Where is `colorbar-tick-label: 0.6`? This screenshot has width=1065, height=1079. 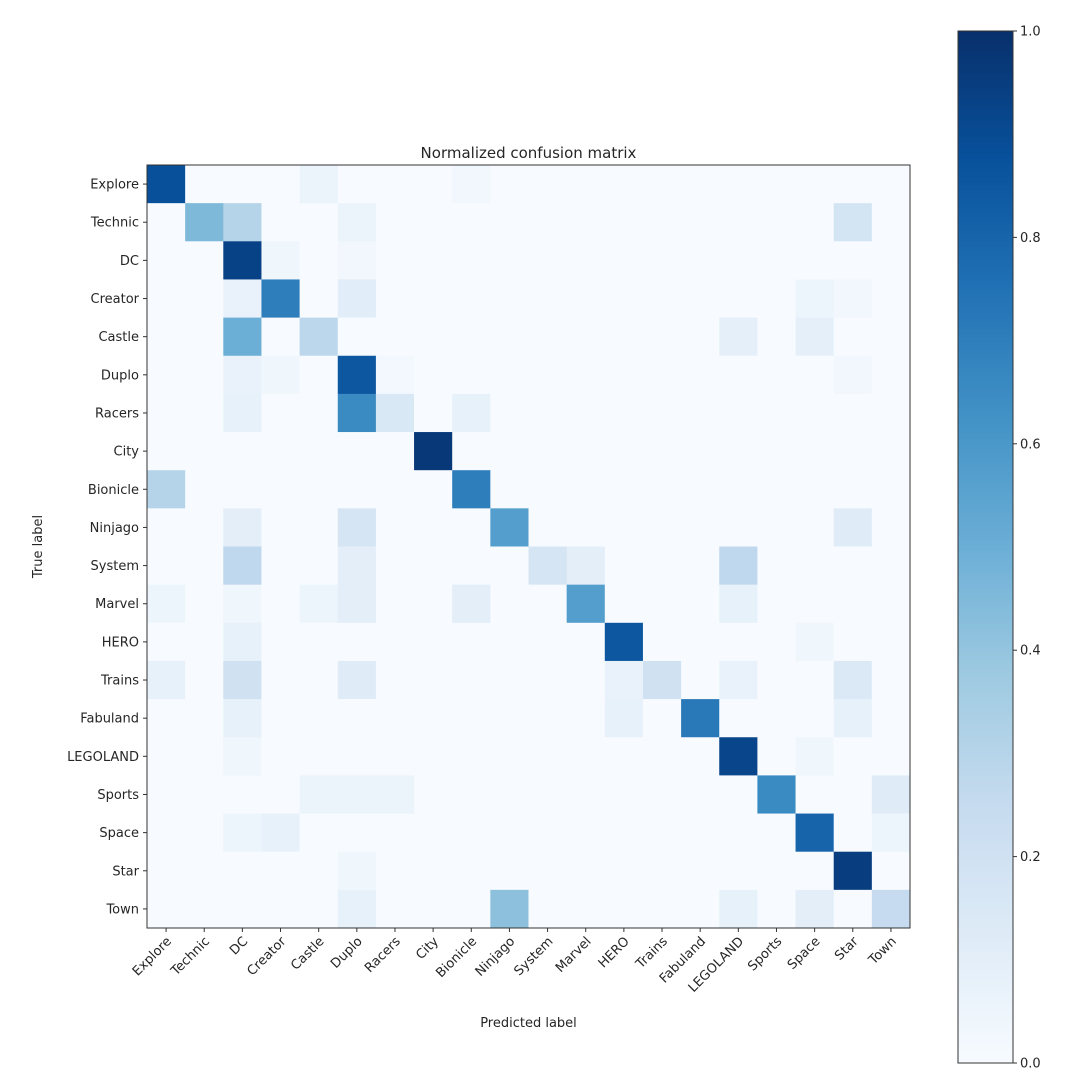
colorbar-tick-label: 0.6 is located at coordinates (1030, 444).